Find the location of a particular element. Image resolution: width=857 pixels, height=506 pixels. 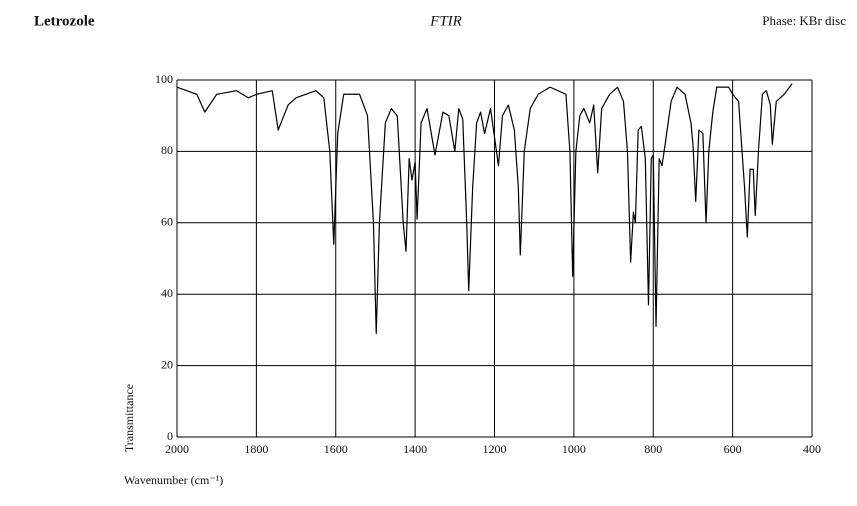

y-tick-label: 80 is located at coordinates (167, 150).